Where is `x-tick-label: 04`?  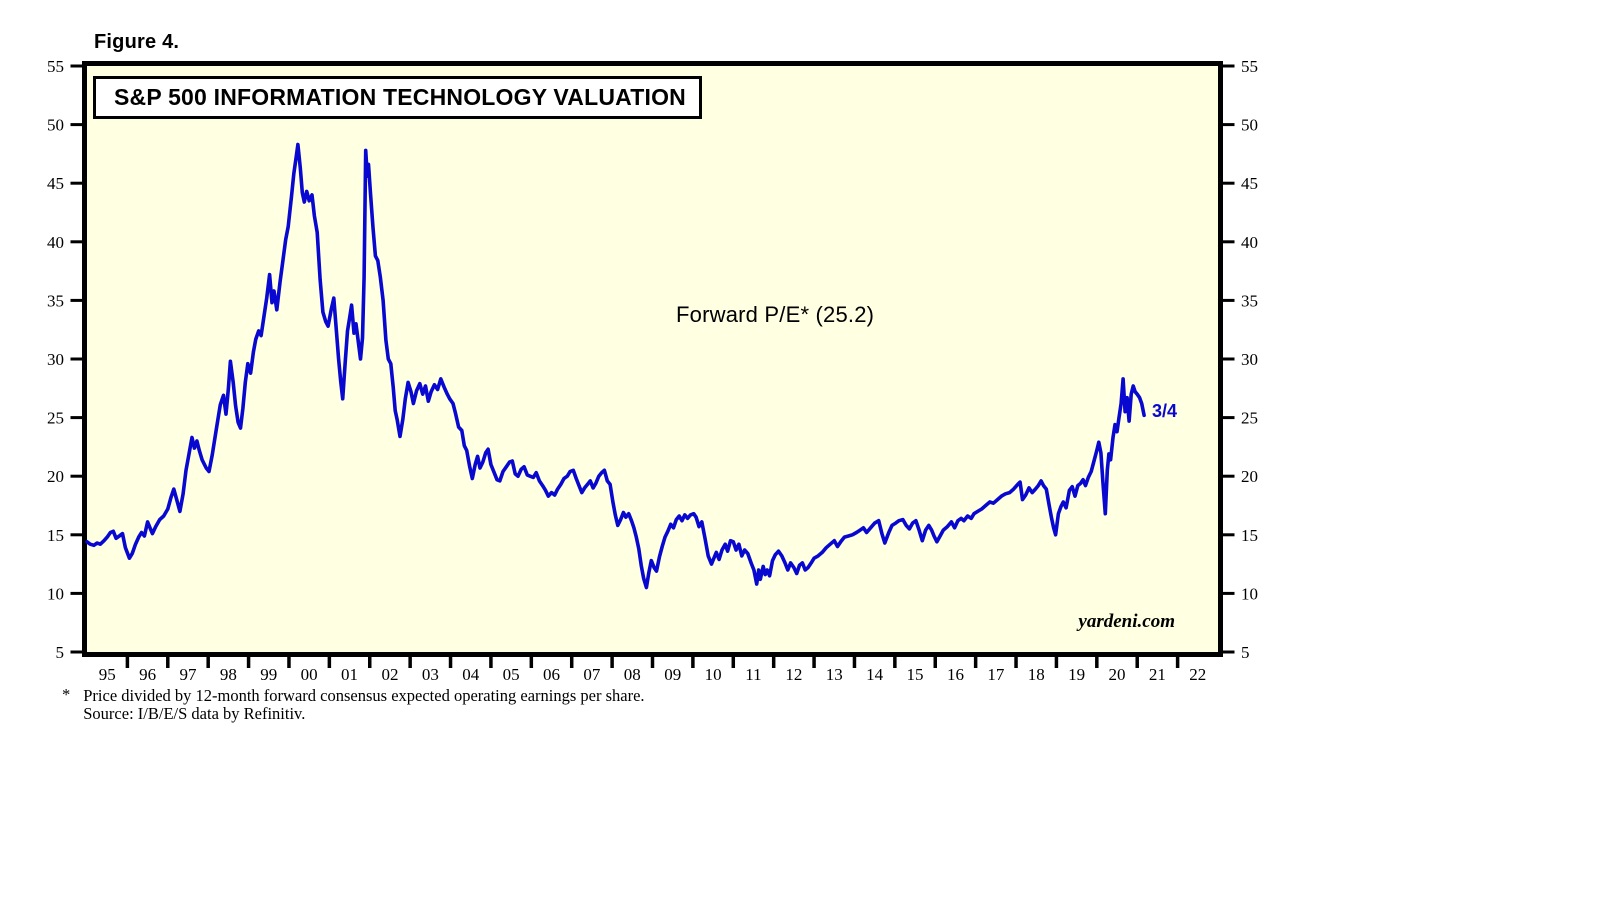 x-tick-label: 04 is located at coordinates (471, 674).